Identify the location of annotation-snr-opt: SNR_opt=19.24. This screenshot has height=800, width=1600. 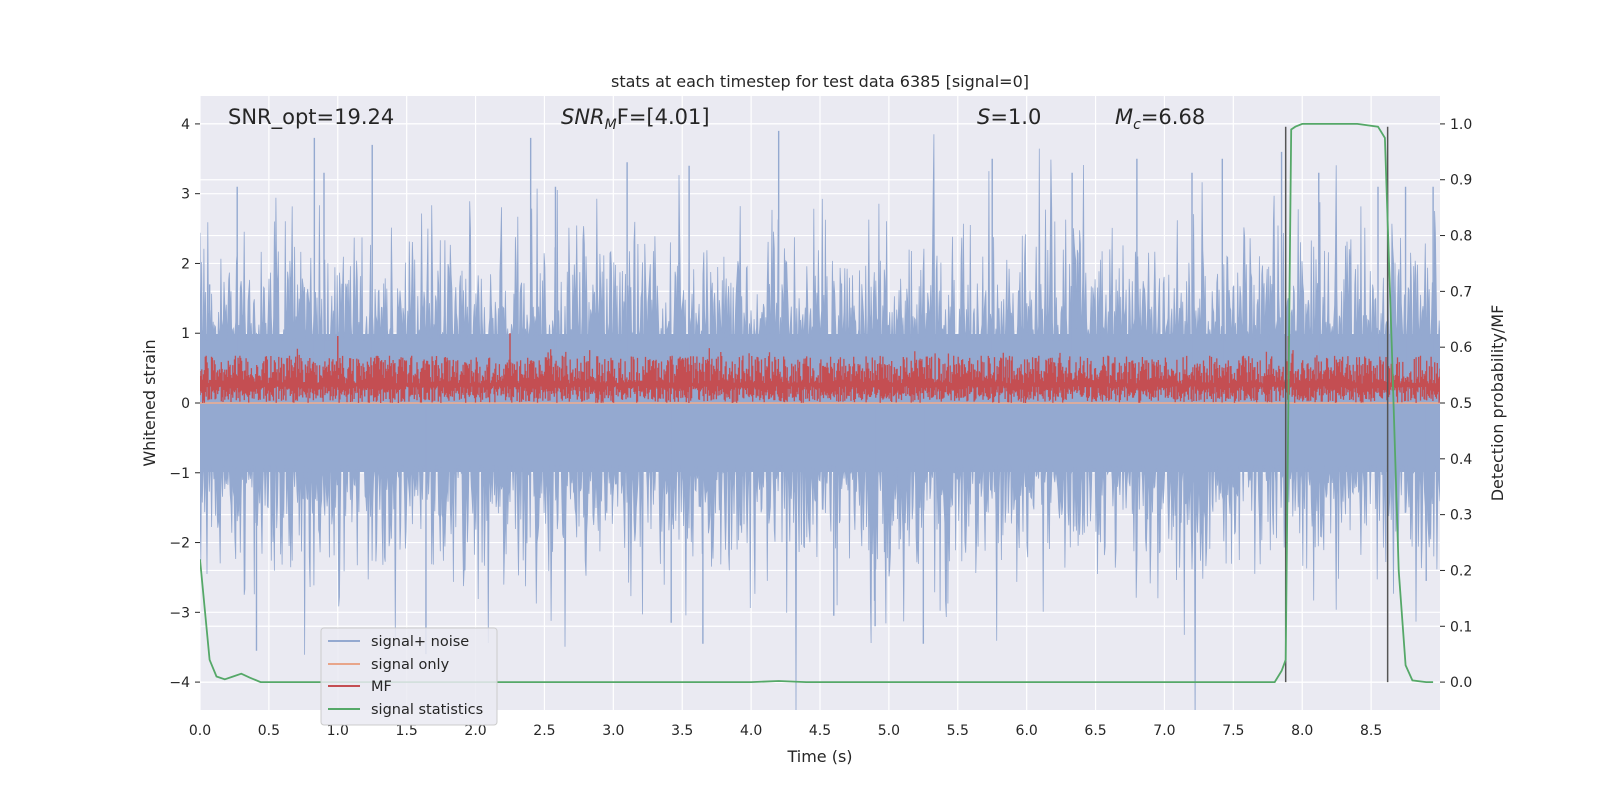
(311, 117).